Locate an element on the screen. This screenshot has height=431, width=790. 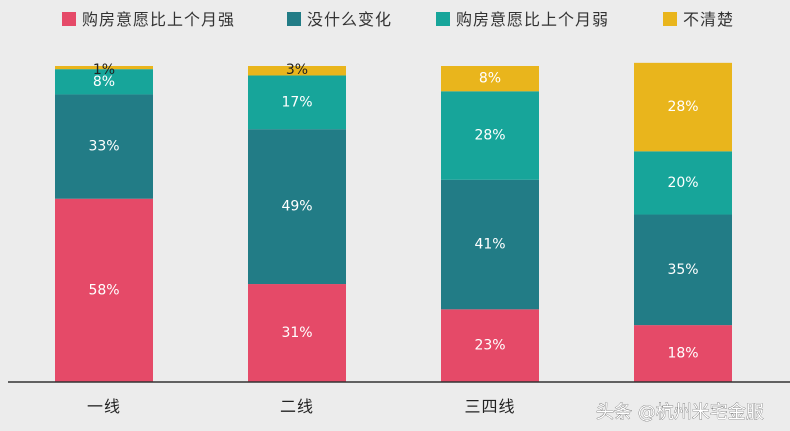
data-label-1-2: 33% is located at coordinates (103, 147).